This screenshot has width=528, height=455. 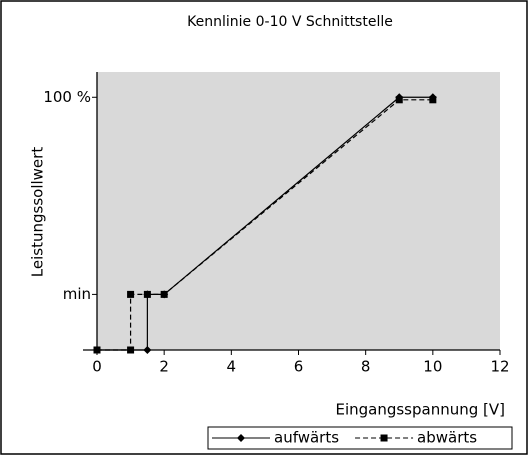 I want to click on x-tick-label: 4, so click(x=232, y=367).